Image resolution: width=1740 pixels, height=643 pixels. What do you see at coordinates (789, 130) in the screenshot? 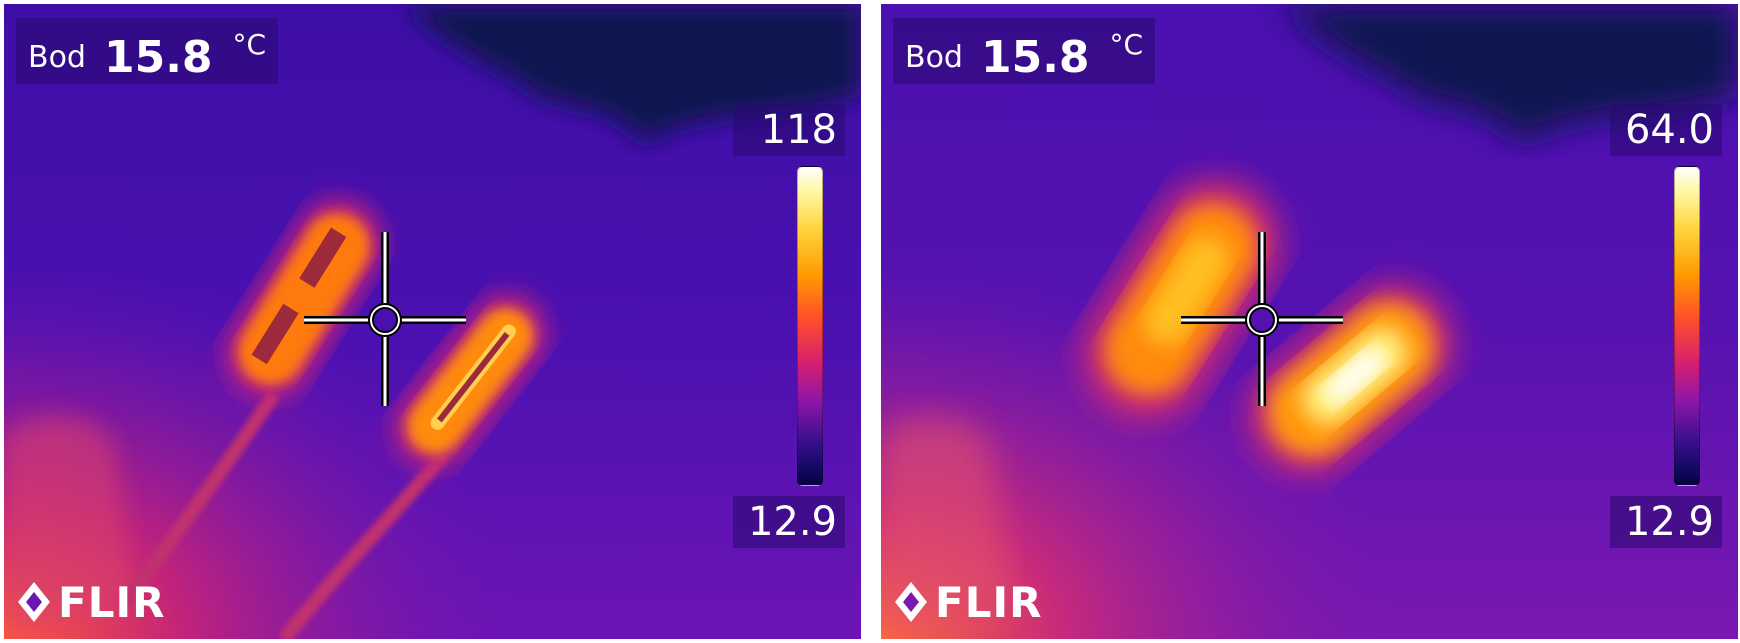
I see `scale-max: 118` at bounding box center [789, 130].